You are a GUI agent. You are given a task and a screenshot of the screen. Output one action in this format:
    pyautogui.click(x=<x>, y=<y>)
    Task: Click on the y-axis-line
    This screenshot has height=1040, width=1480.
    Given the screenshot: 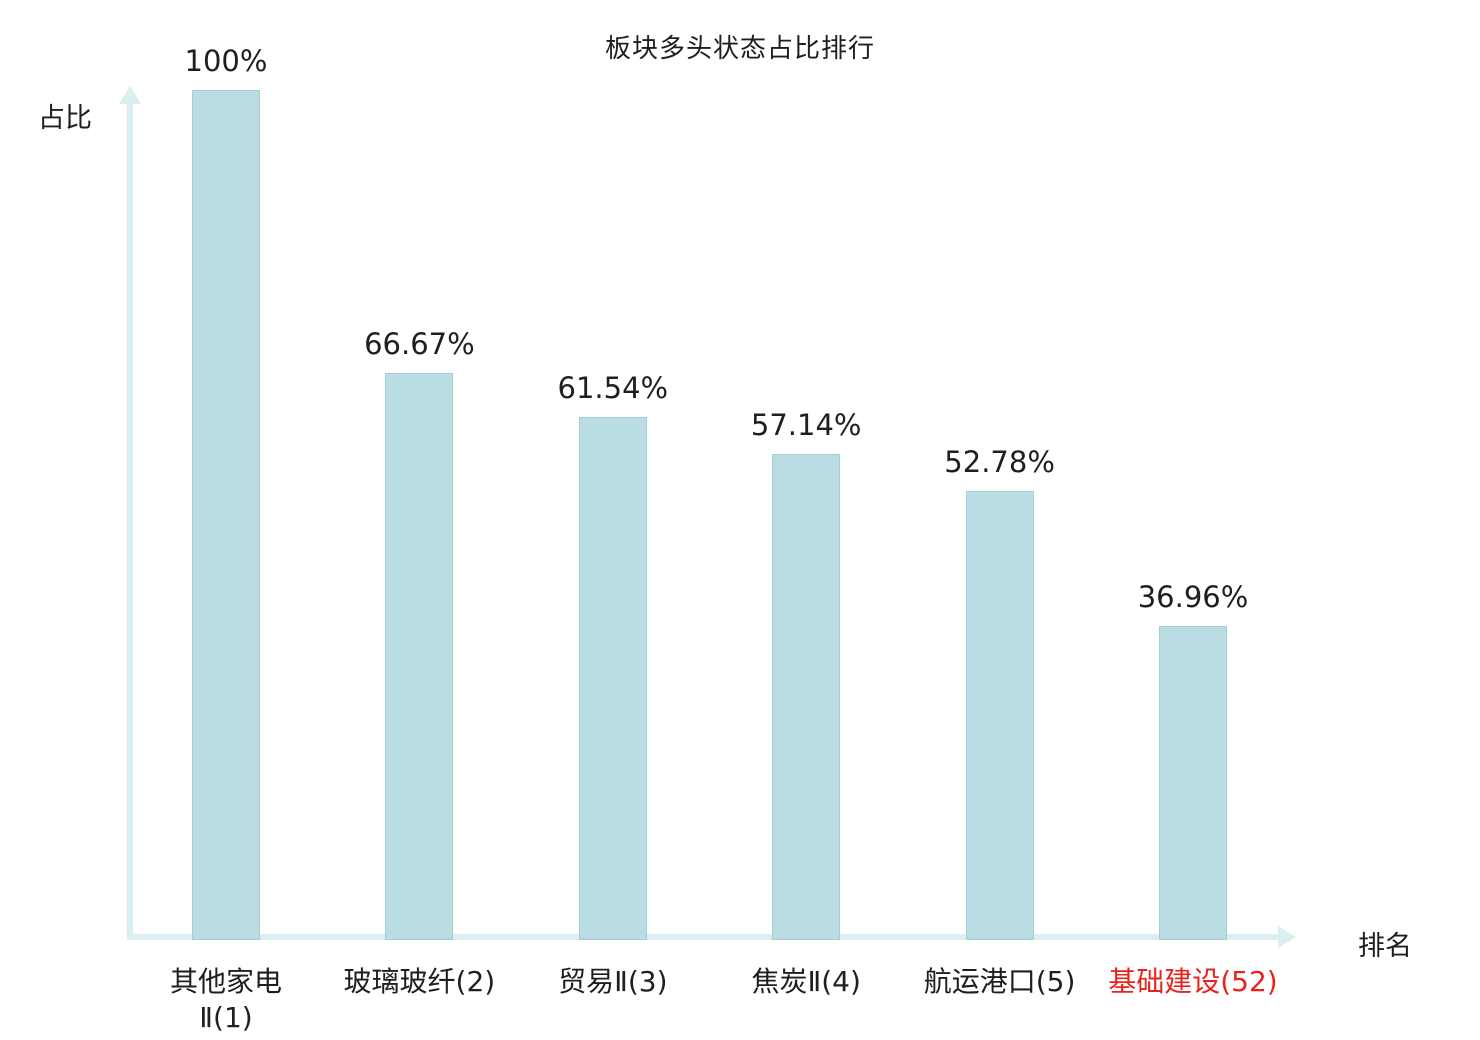 What is the action you would take?
    pyautogui.click(x=130, y=521)
    